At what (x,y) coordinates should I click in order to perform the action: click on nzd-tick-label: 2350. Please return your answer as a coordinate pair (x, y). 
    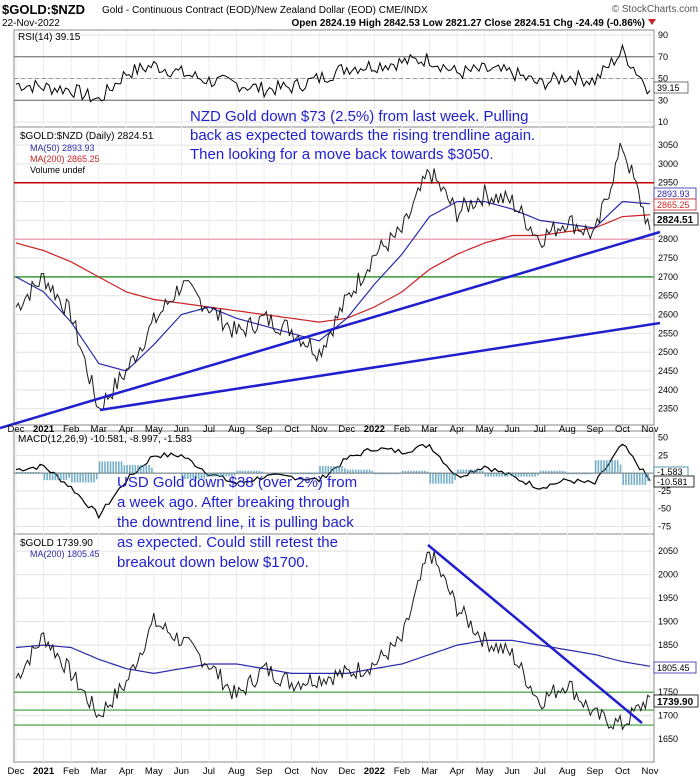
    Looking at the image, I should click on (668, 409).